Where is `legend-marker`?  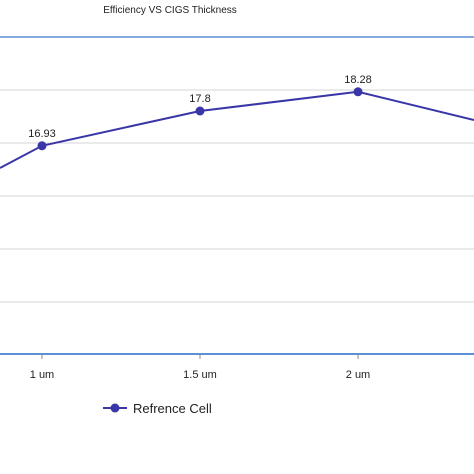
legend-marker is located at coordinates (115, 408).